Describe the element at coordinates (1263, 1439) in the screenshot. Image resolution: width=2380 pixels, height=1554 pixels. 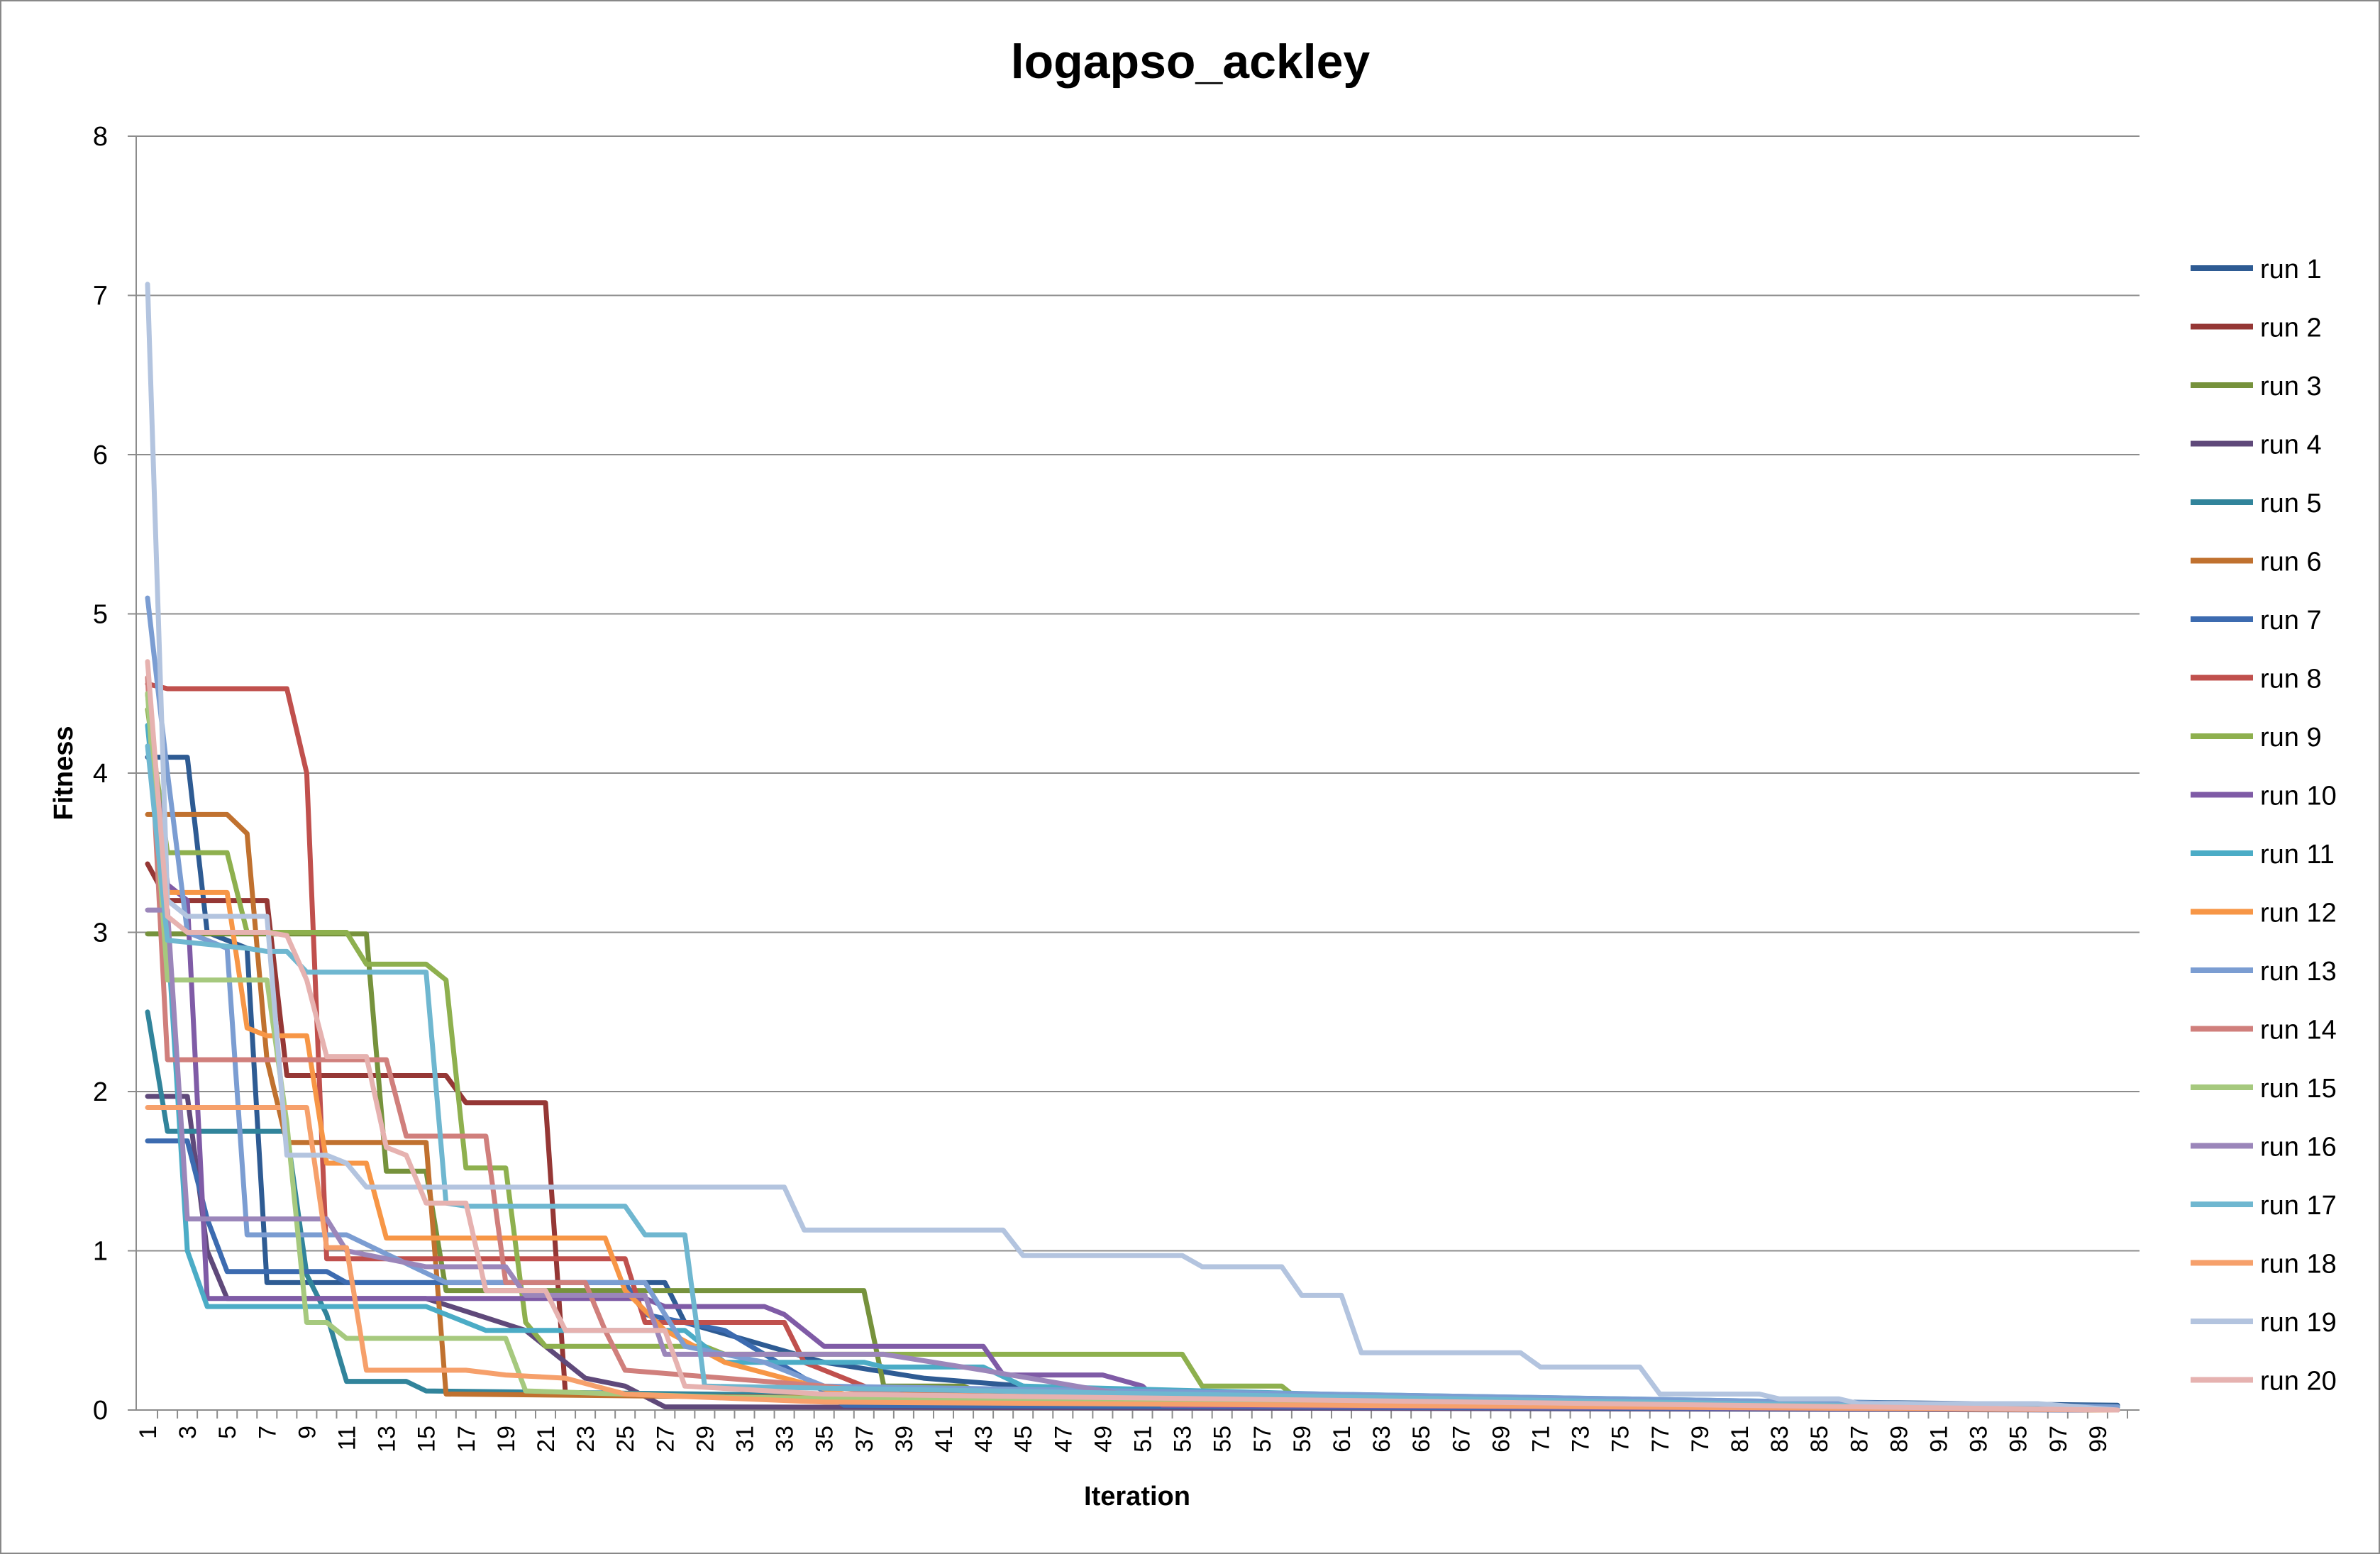
I see `x-tick-label: 57` at that location.